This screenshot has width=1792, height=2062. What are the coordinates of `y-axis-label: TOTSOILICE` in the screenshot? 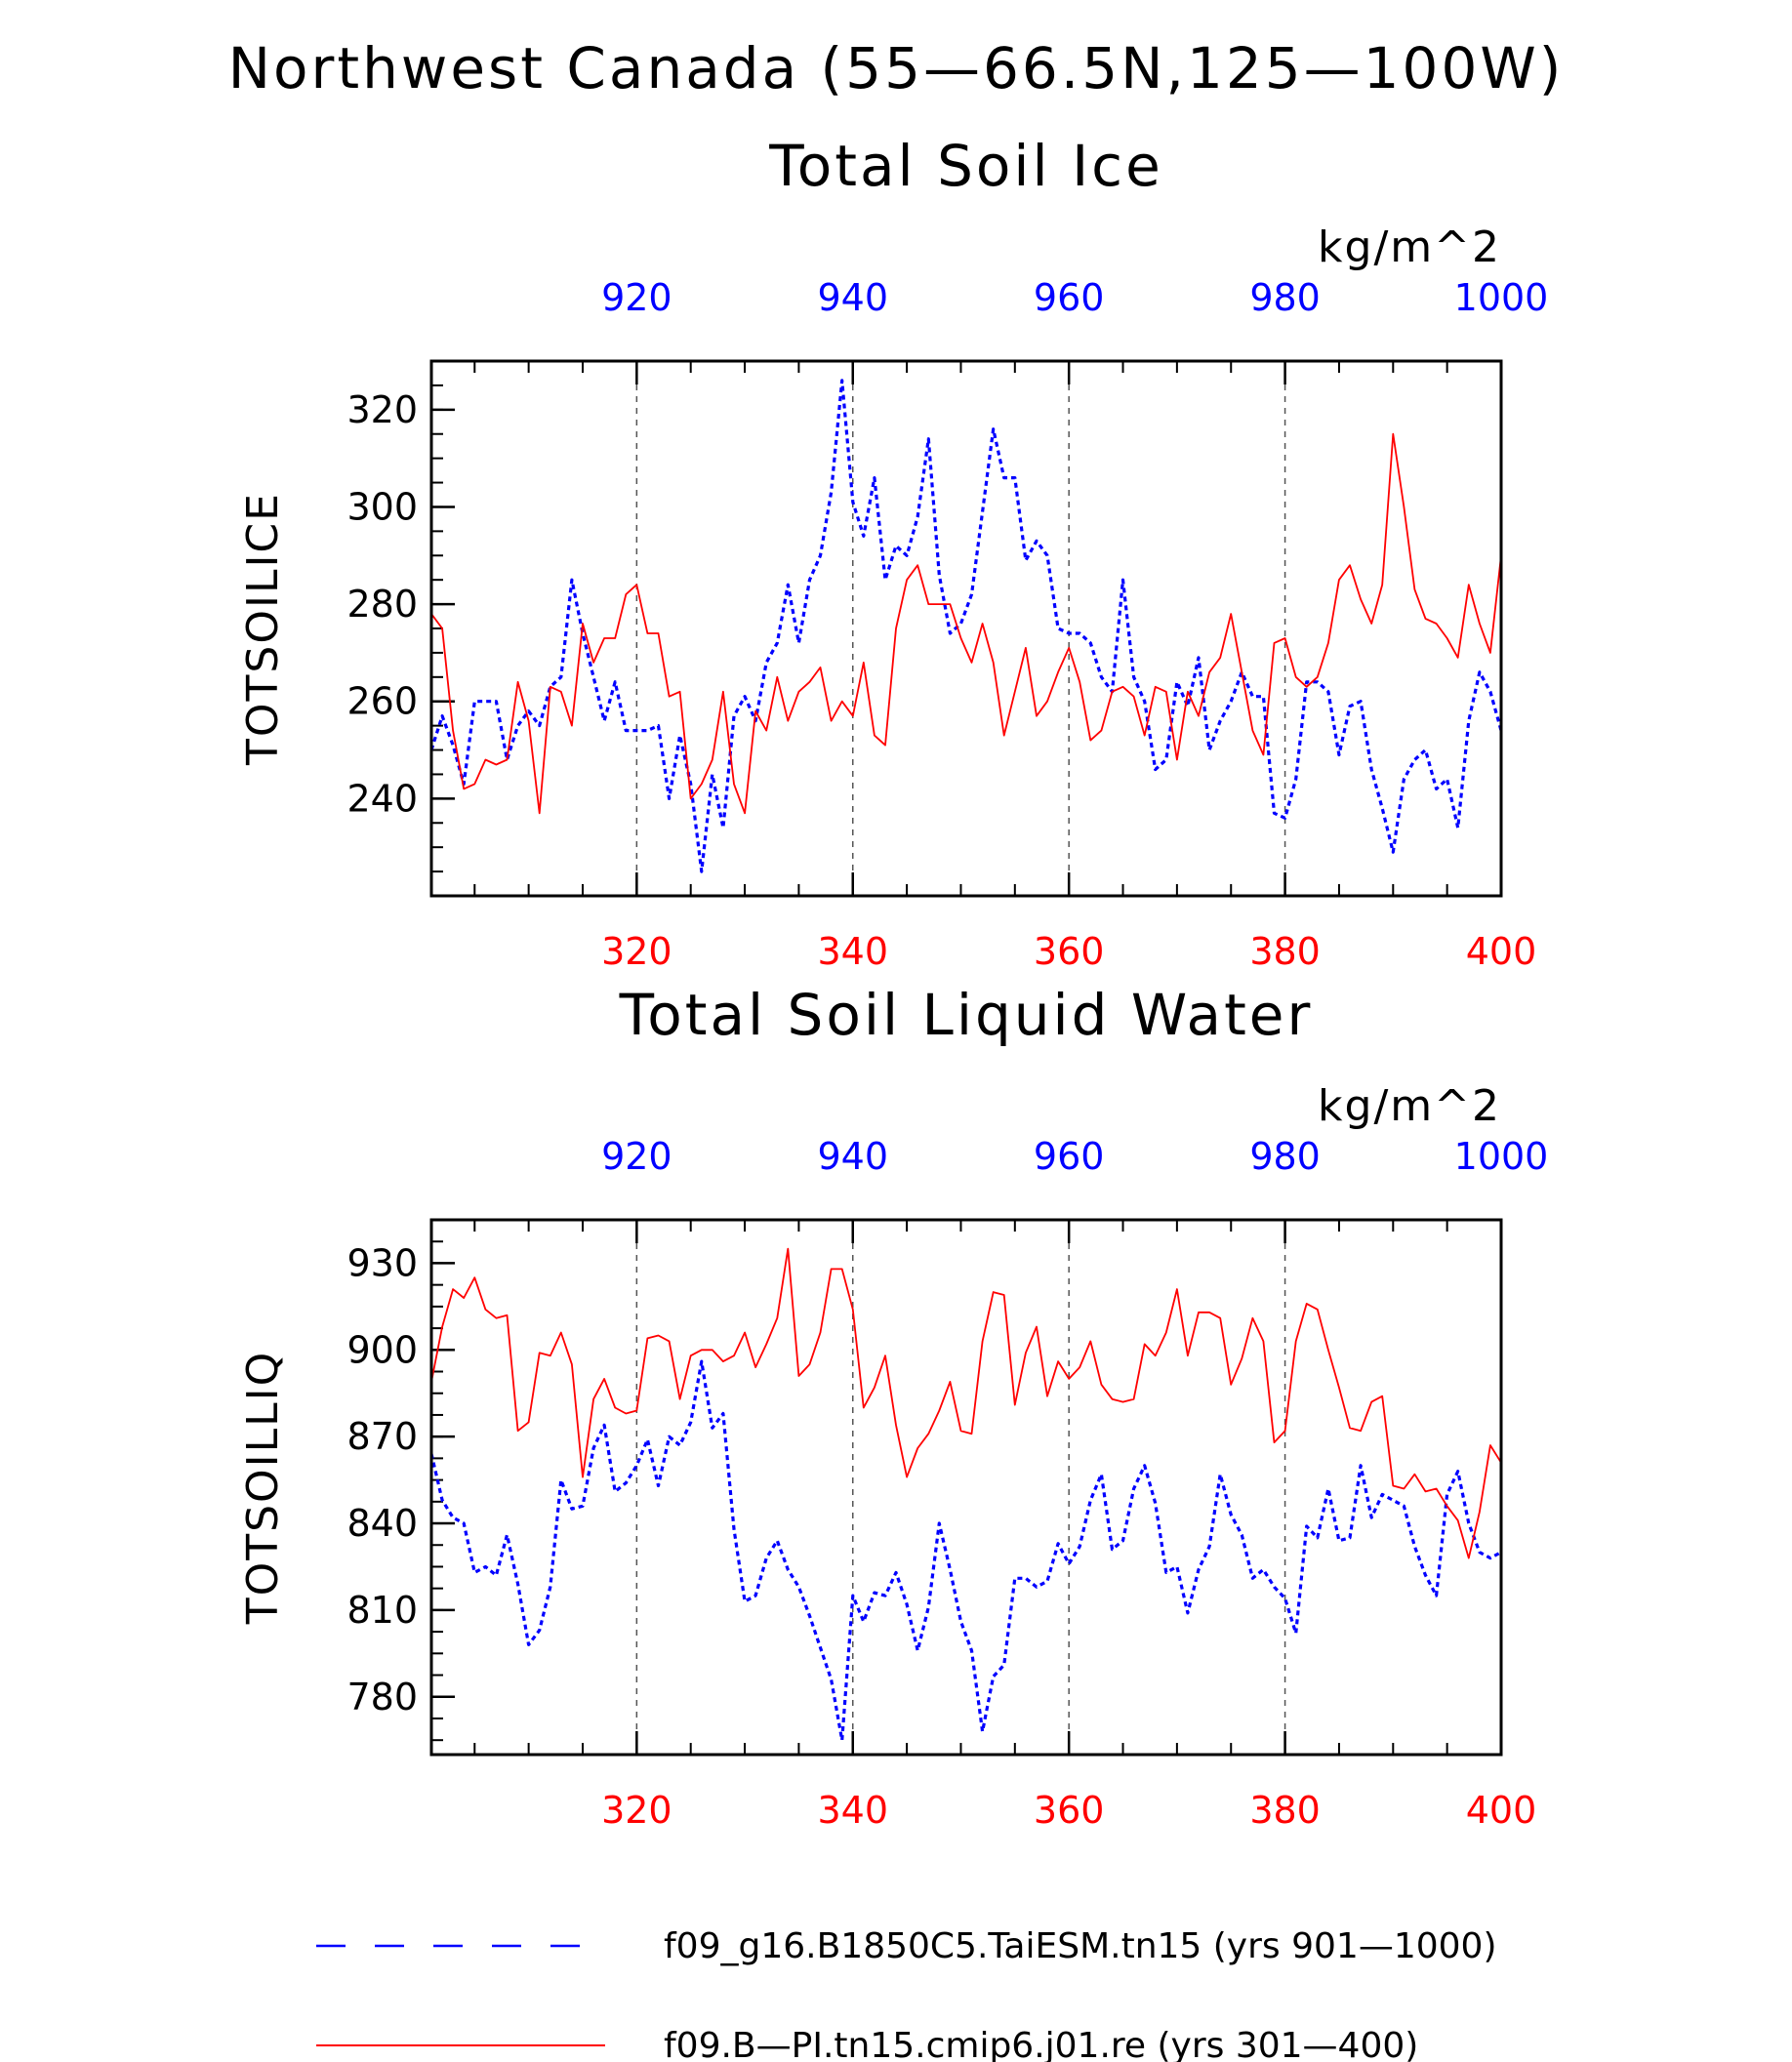 It's located at (263, 629).